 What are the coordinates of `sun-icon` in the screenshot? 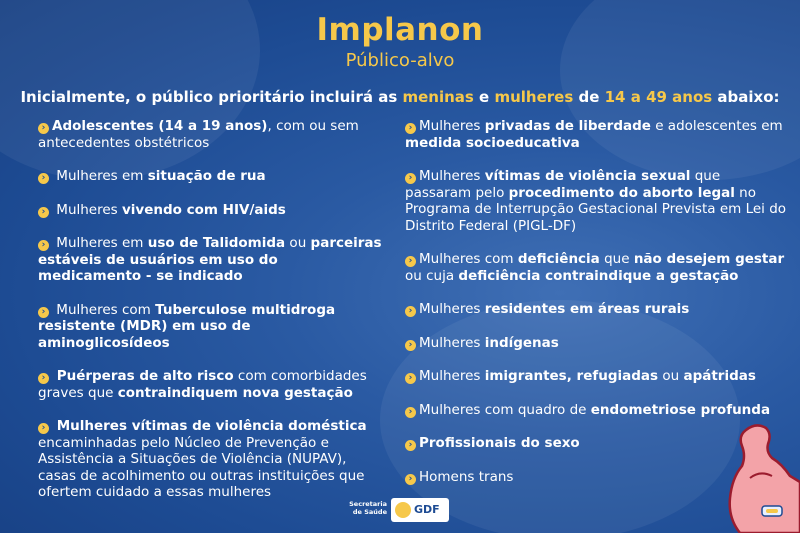 It's located at (403, 510).